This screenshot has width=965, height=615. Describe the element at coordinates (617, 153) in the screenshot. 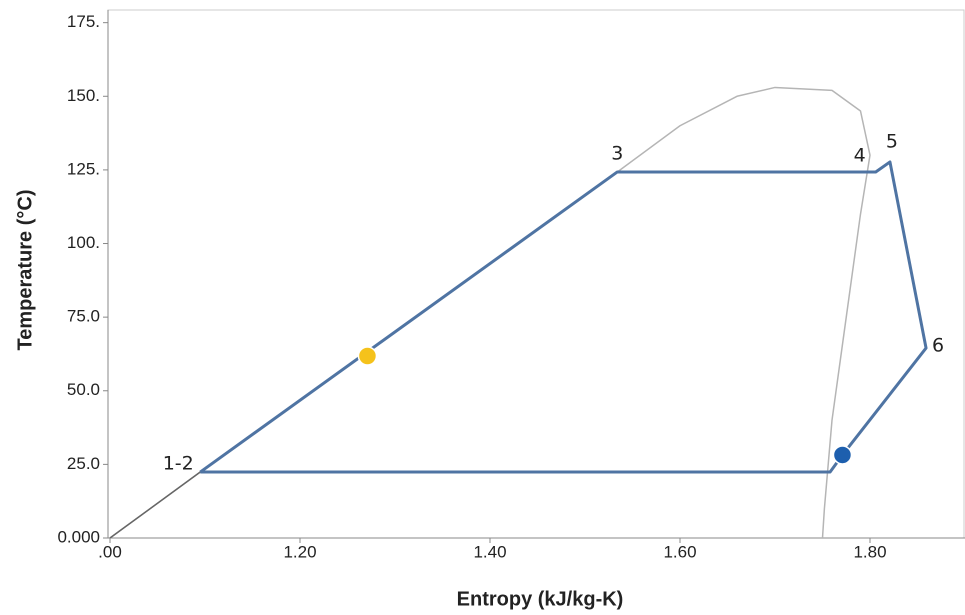

I see `point-label: 3` at that location.